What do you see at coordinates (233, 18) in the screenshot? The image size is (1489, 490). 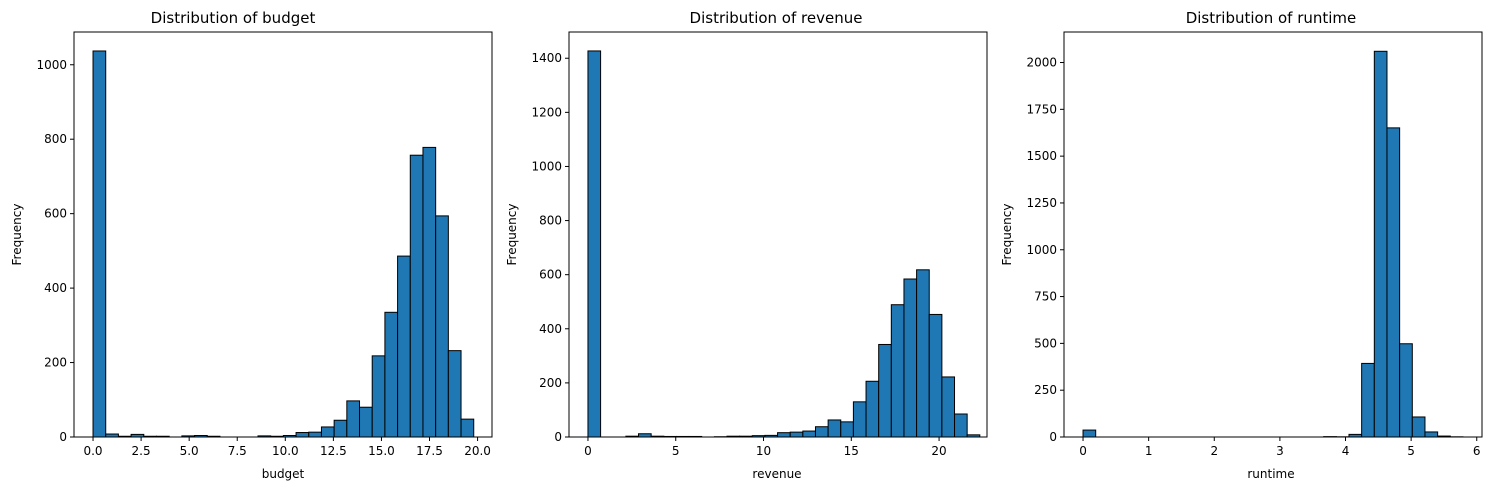 I see `chart-title: Distribution of budget` at bounding box center [233, 18].